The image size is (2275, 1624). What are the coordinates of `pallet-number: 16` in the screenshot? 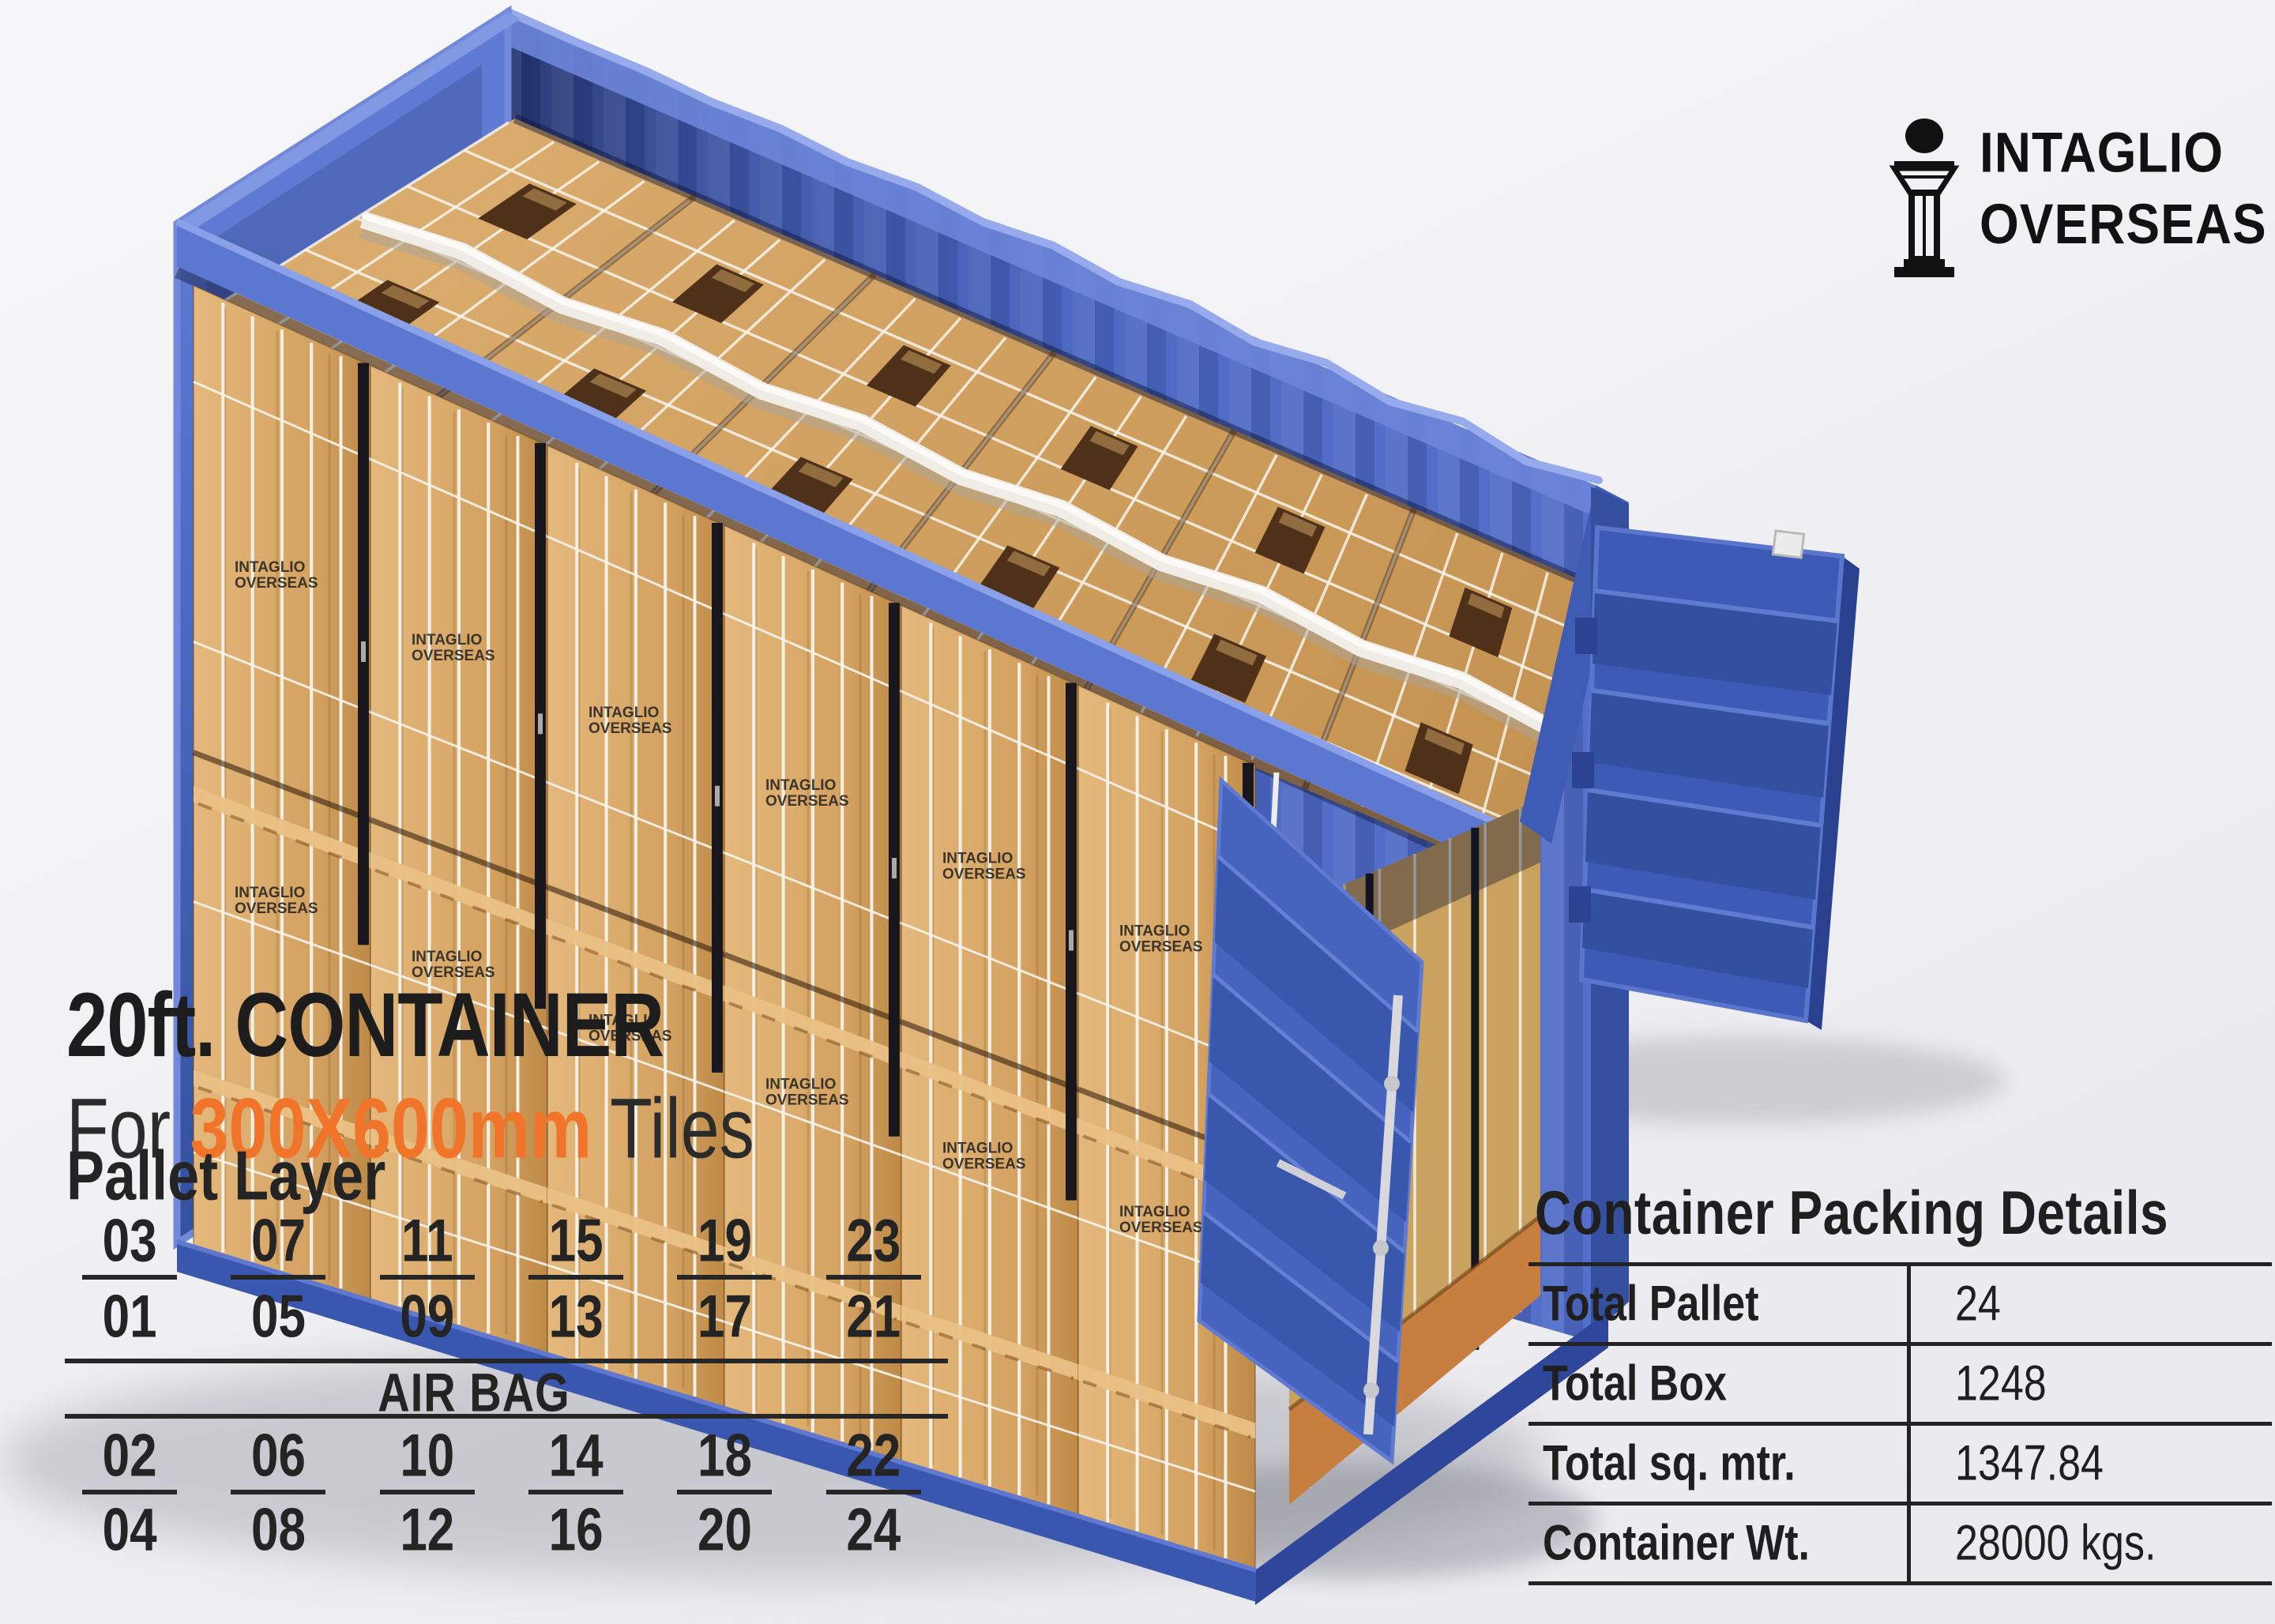 It's located at (576, 1530).